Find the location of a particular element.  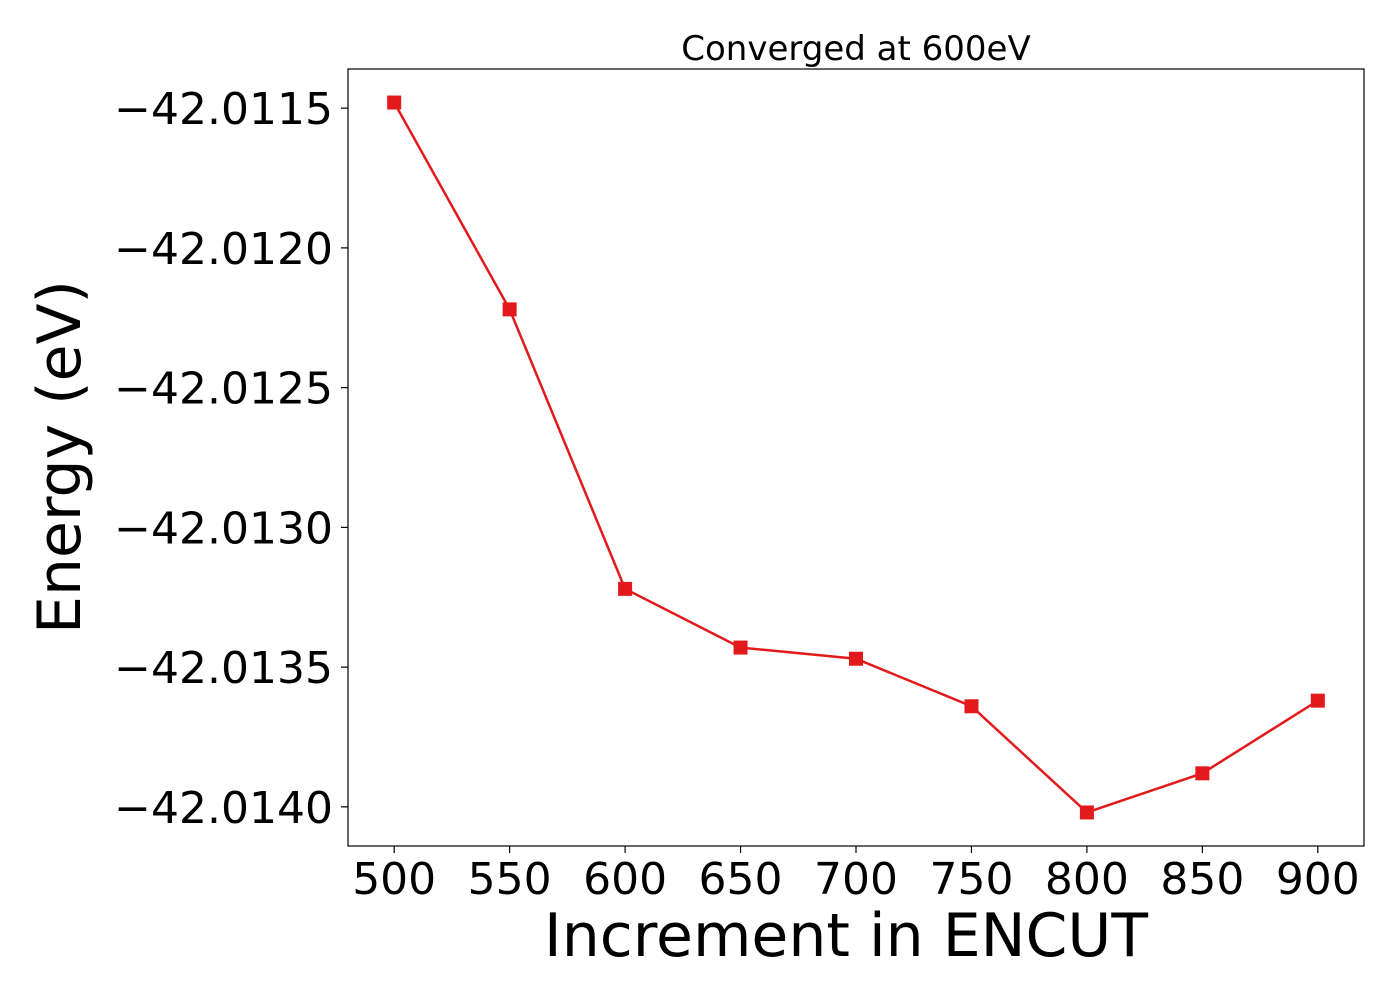

x-tick-label: 650 is located at coordinates (741, 879).